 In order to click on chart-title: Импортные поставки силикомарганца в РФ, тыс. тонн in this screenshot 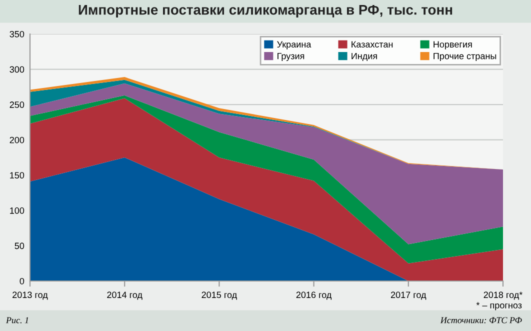, I will do `click(265, 11)`.